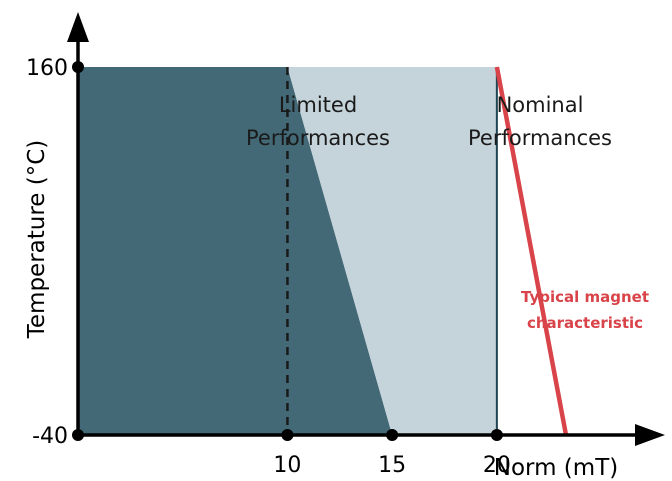 This screenshot has height=481, width=672. I want to click on y-tick-label--40: -40, so click(50, 436).